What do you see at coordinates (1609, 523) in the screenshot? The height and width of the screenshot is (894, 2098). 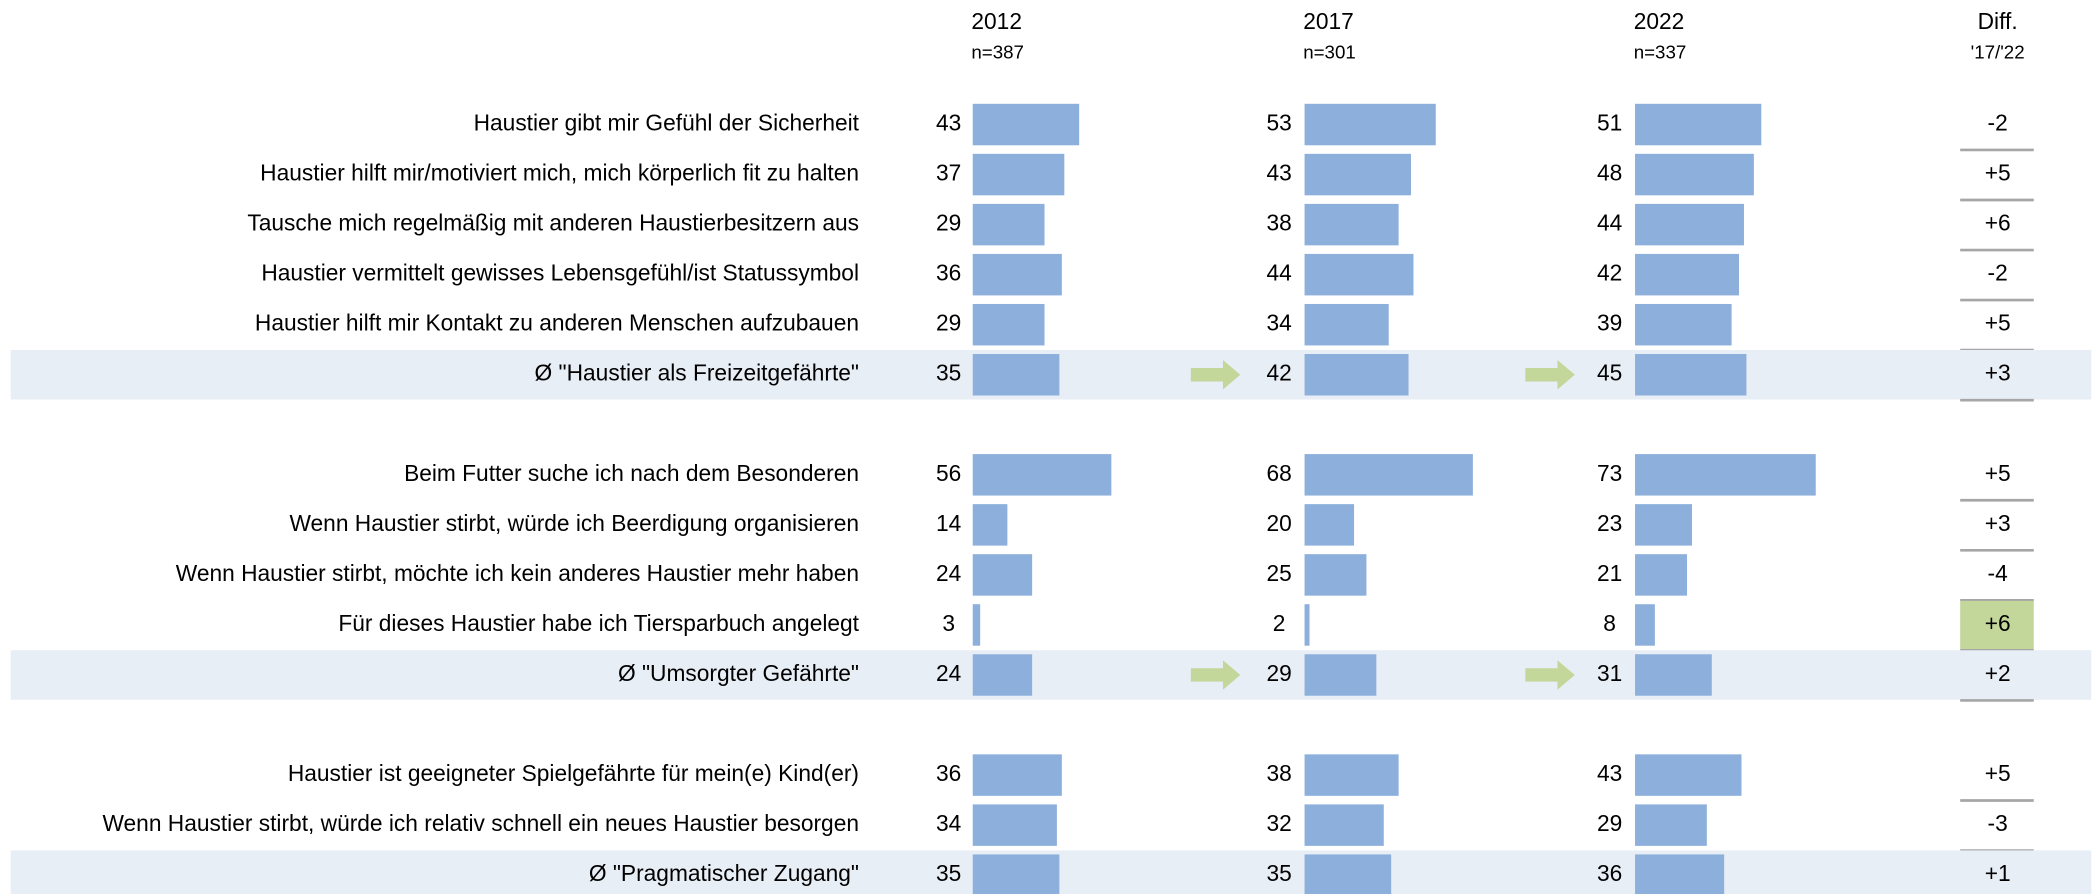 I see `value-label: 23` at bounding box center [1609, 523].